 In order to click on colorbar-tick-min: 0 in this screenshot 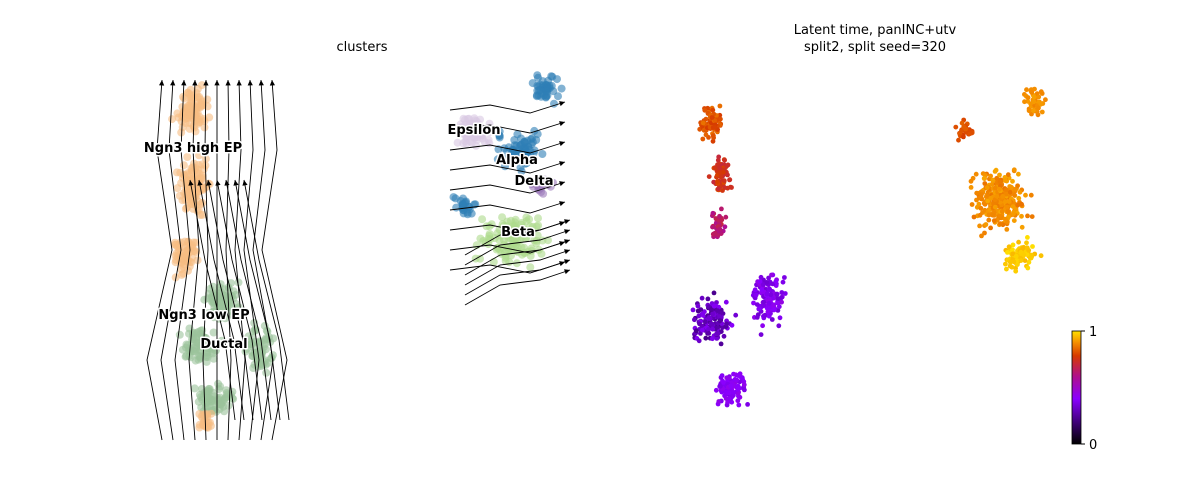, I will do `click(1093, 445)`.